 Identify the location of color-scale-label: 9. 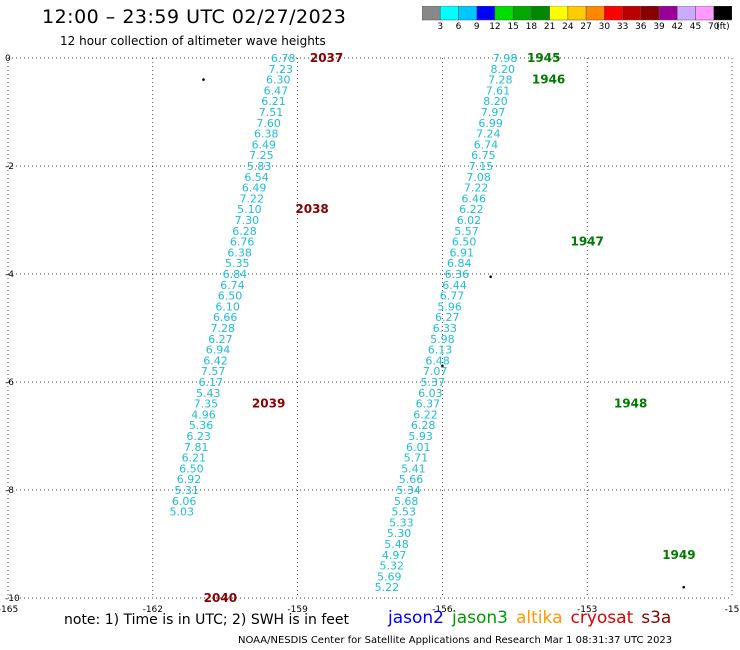
(476, 27).